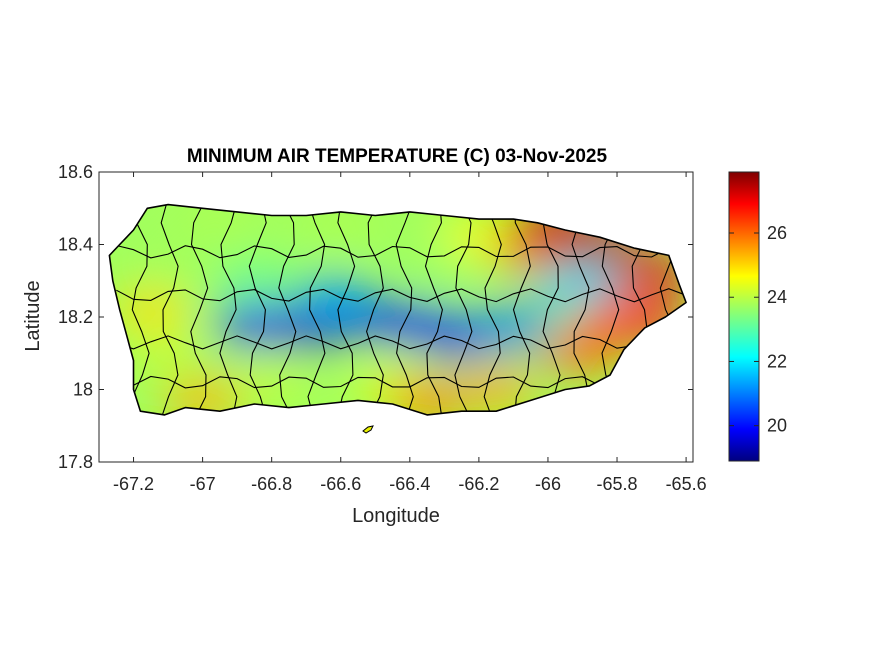 This screenshot has height=656, width=875. I want to click on colorbar-tick-label: 24, so click(777, 297).